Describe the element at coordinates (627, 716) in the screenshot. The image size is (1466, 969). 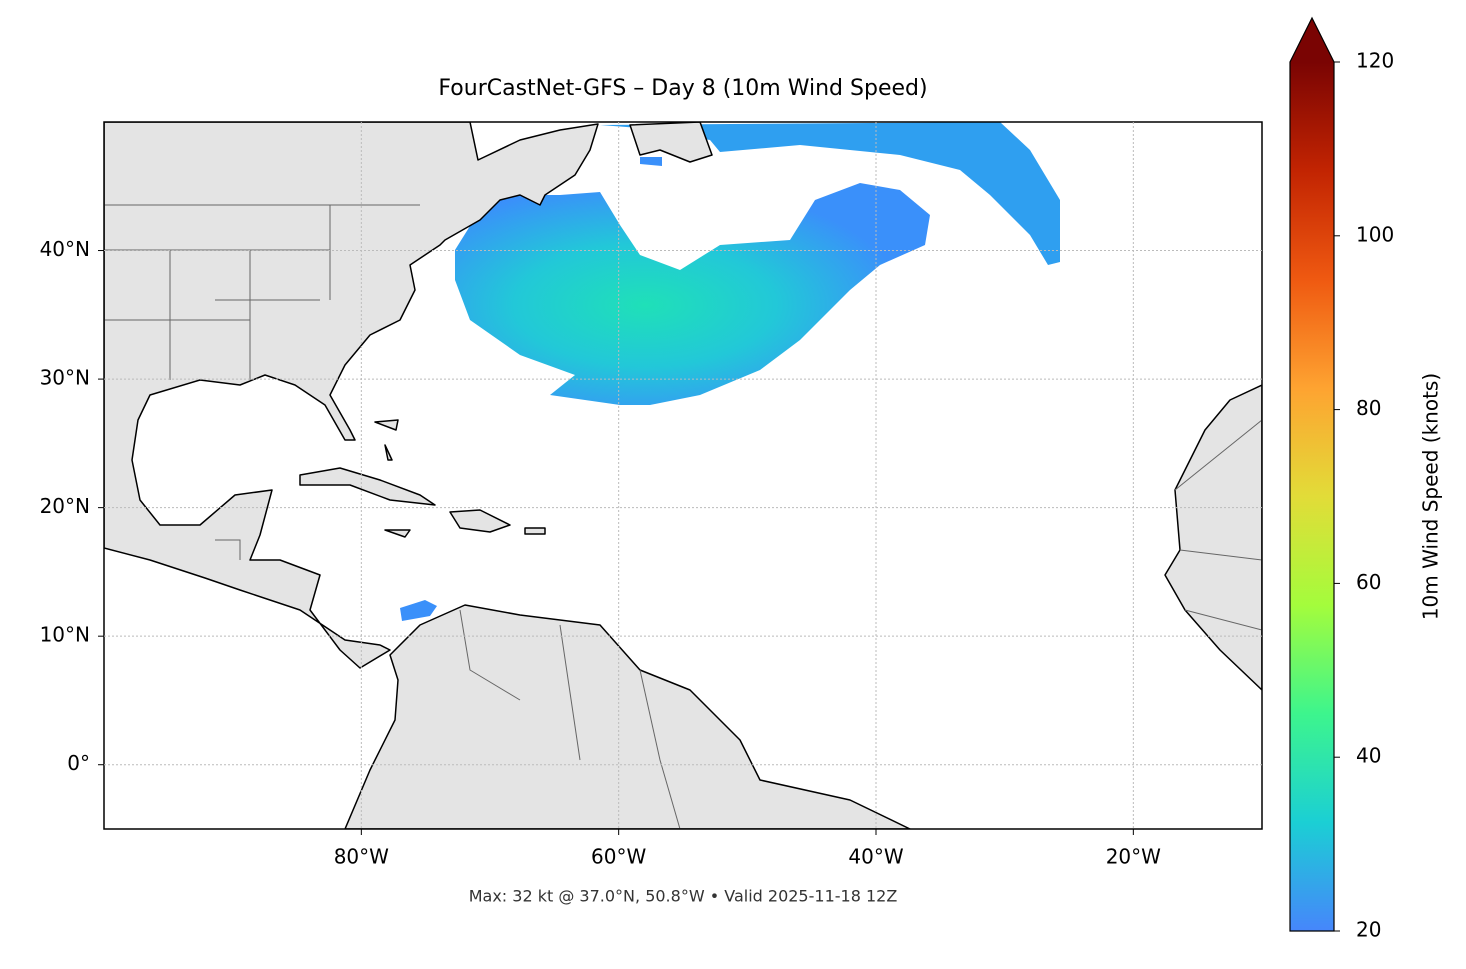
I see `south-america` at that location.